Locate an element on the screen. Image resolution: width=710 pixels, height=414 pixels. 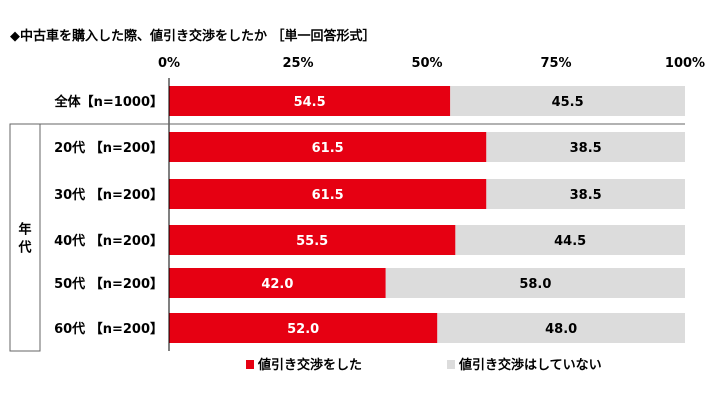
category-label: 全体【n=1000】 is located at coordinates (108, 102).